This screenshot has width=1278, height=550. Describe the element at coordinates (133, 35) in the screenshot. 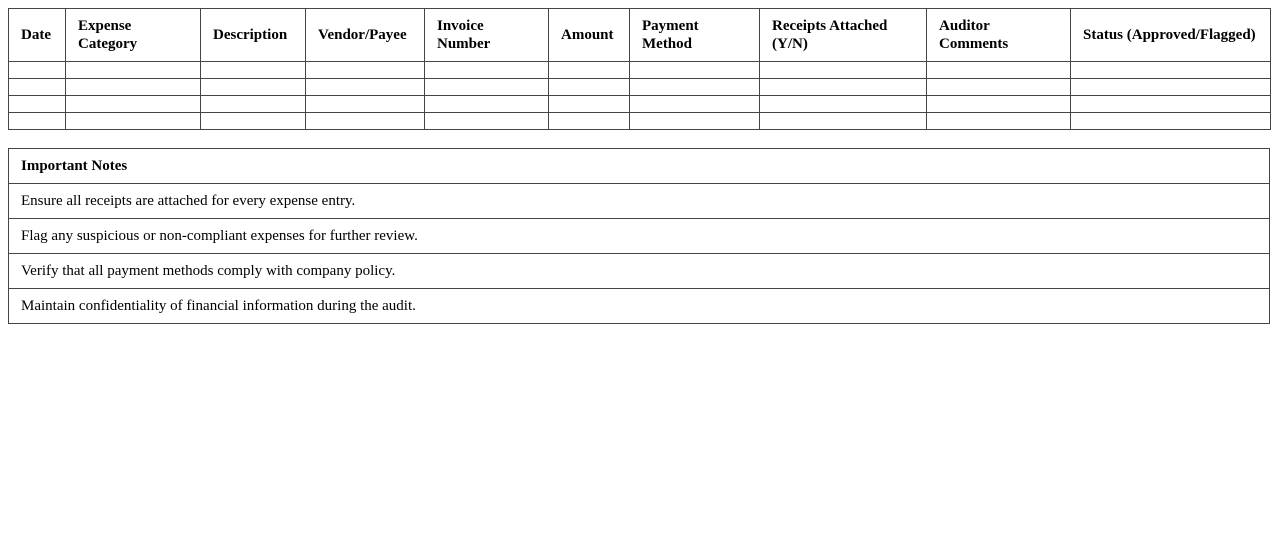

I see `column-header: Expense Category` at that location.